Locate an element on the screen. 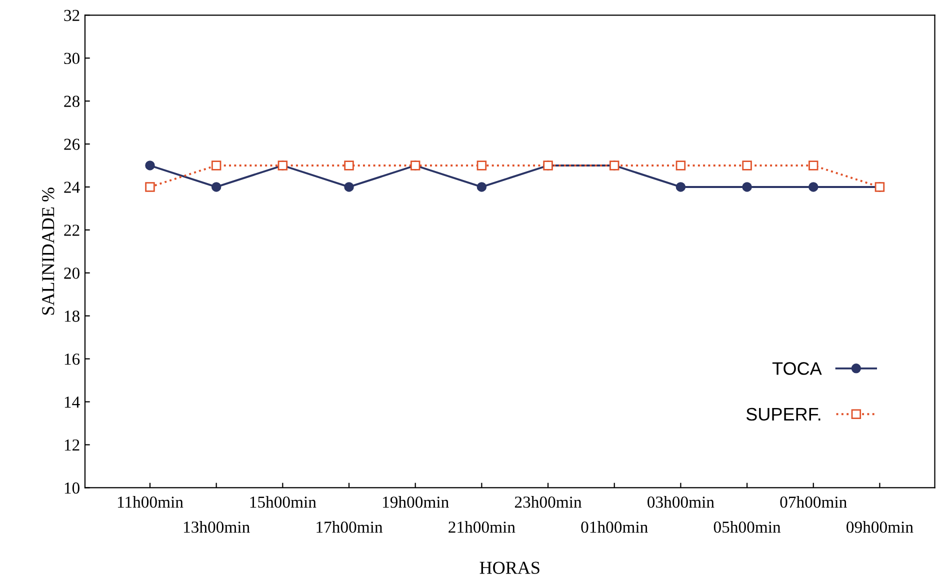  y-tick-label: 12 is located at coordinates (72, 445).